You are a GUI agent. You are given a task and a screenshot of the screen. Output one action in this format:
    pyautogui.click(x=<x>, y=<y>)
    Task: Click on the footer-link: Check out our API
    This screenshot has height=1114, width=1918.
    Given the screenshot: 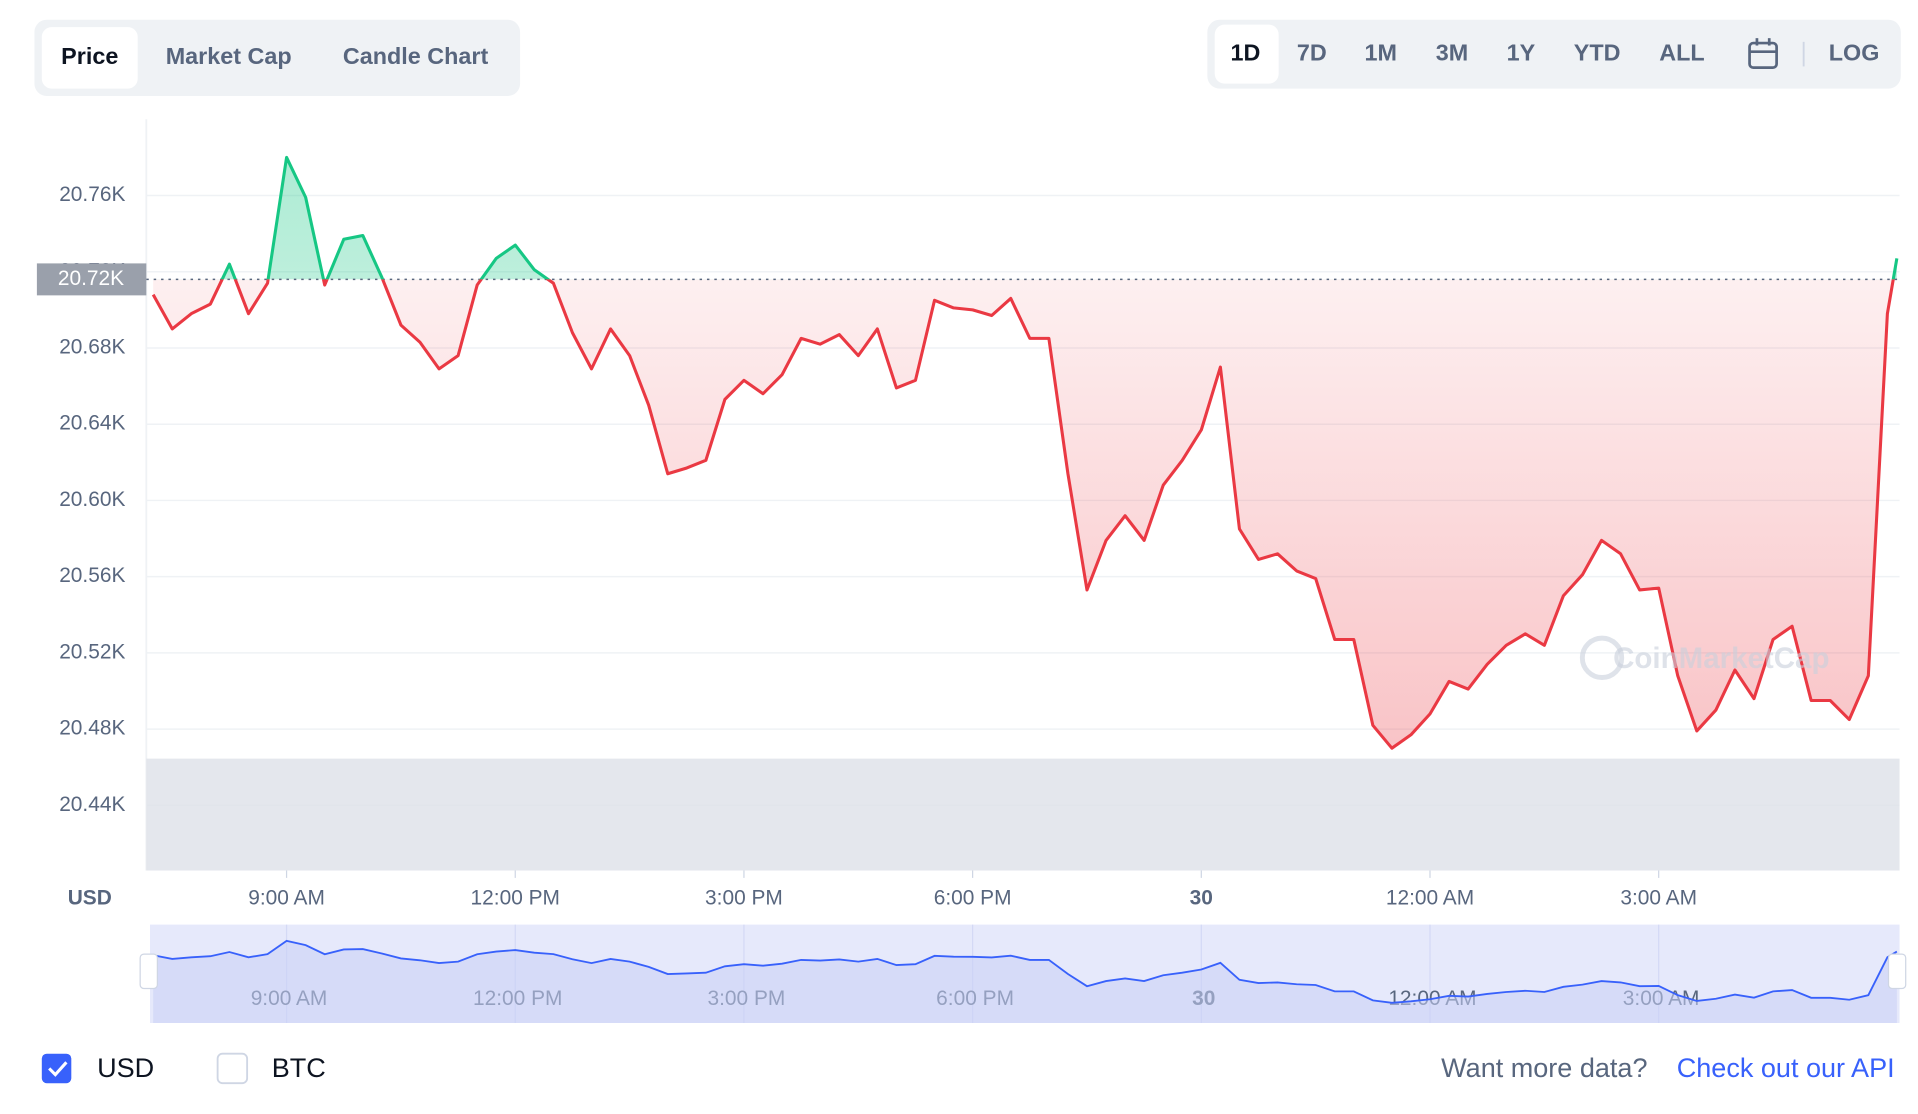 What is the action you would take?
    pyautogui.click(x=1786, y=1068)
    